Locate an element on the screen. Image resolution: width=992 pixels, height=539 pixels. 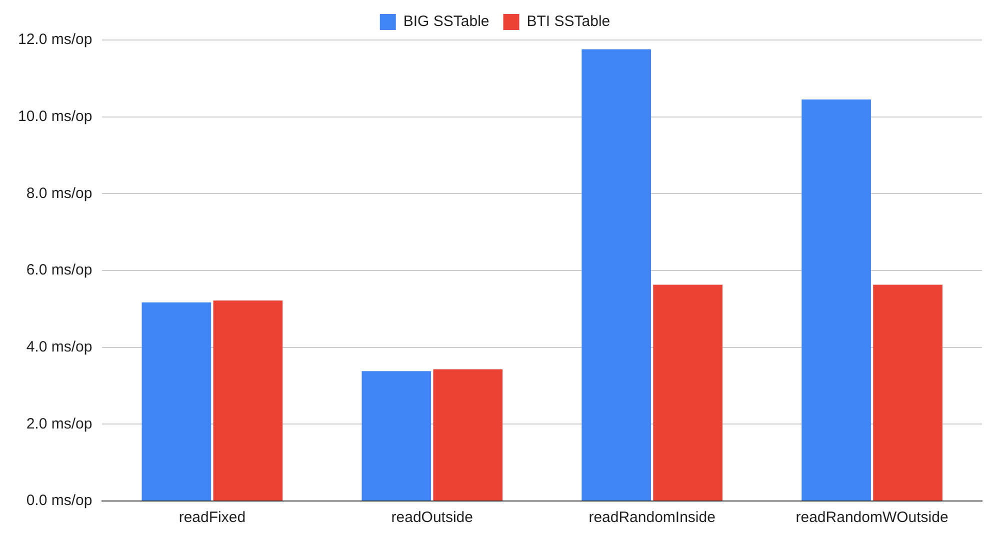
y-tick-label: 8.0 ms/op is located at coordinates (59, 193).